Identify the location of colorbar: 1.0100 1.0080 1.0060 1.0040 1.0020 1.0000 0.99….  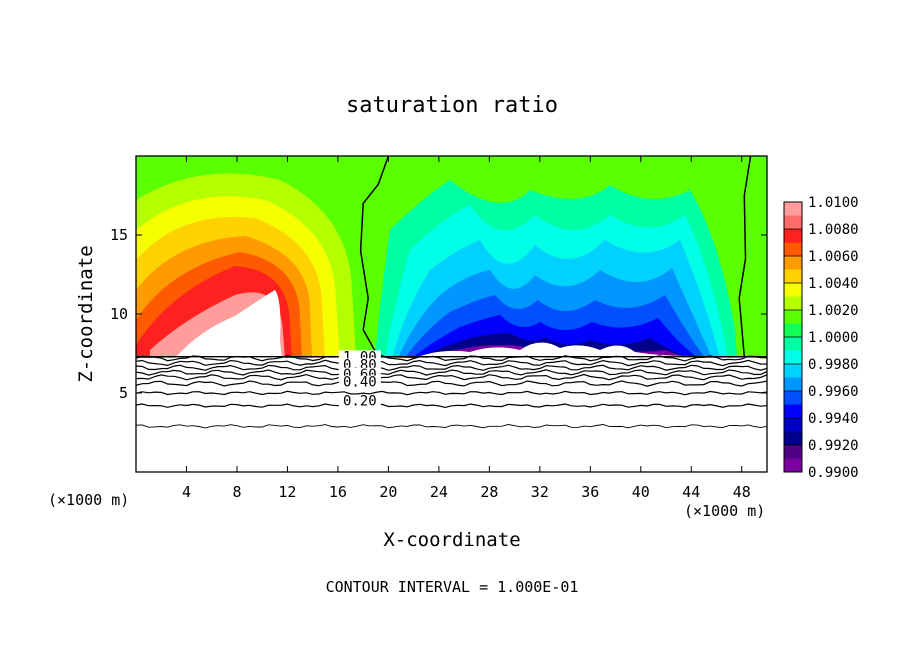
(821, 338).